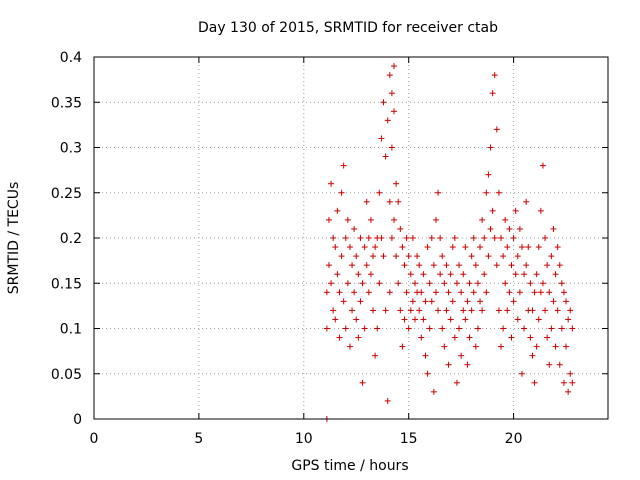 The image size is (640, 480). What do you see at coordinates (349, 466) in the screenshot?
I see `x-axis-title: GPS time / hours` at bounding box center [349, 466].